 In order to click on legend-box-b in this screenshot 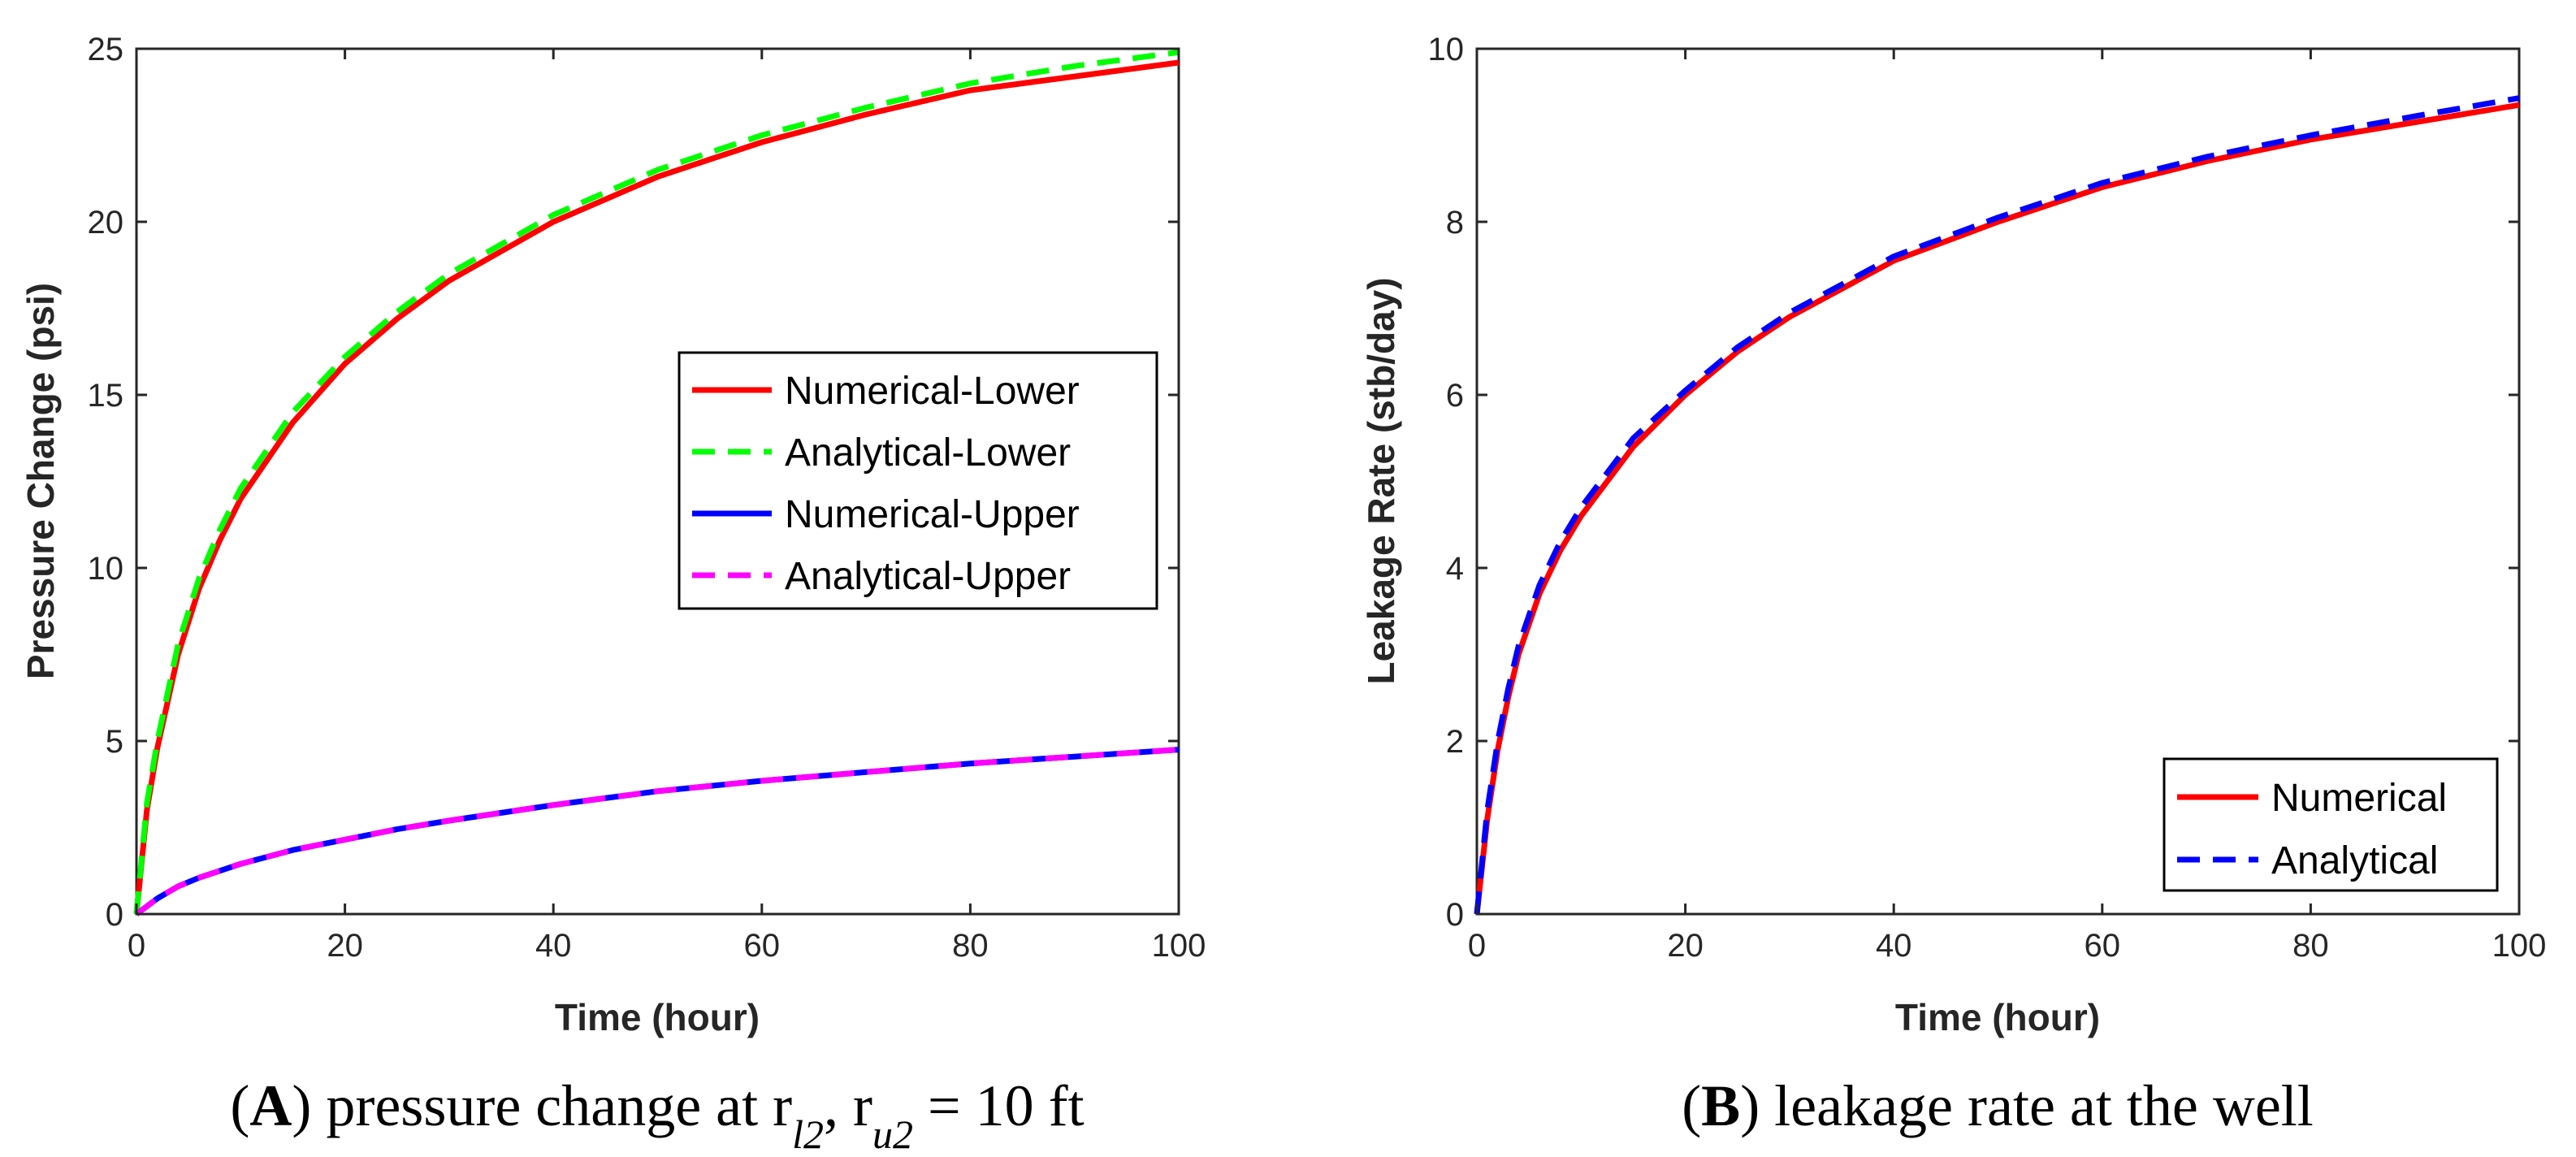, I will do `click(2331, 824)`.